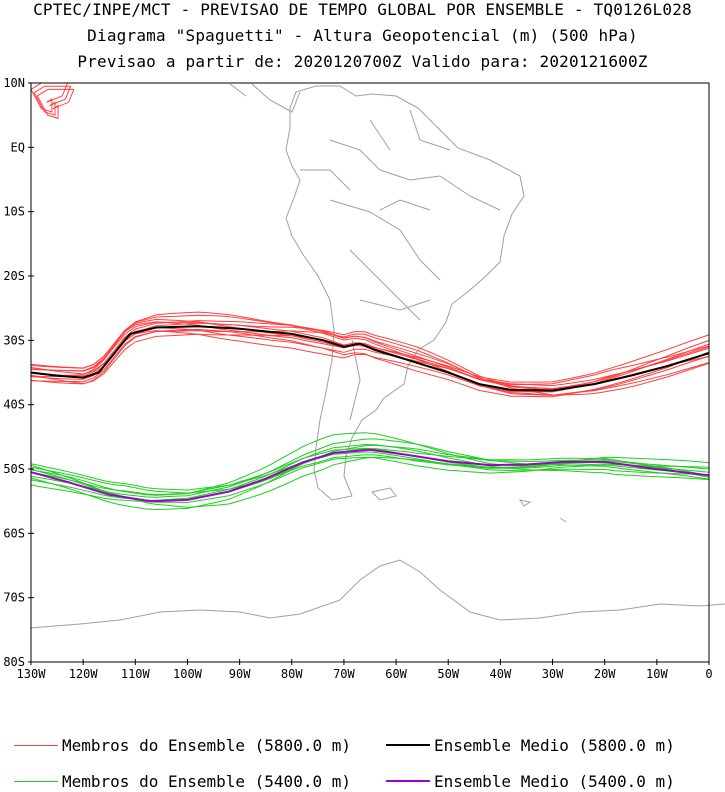  I want to click on lon-label: 70W, so click(344, 674).